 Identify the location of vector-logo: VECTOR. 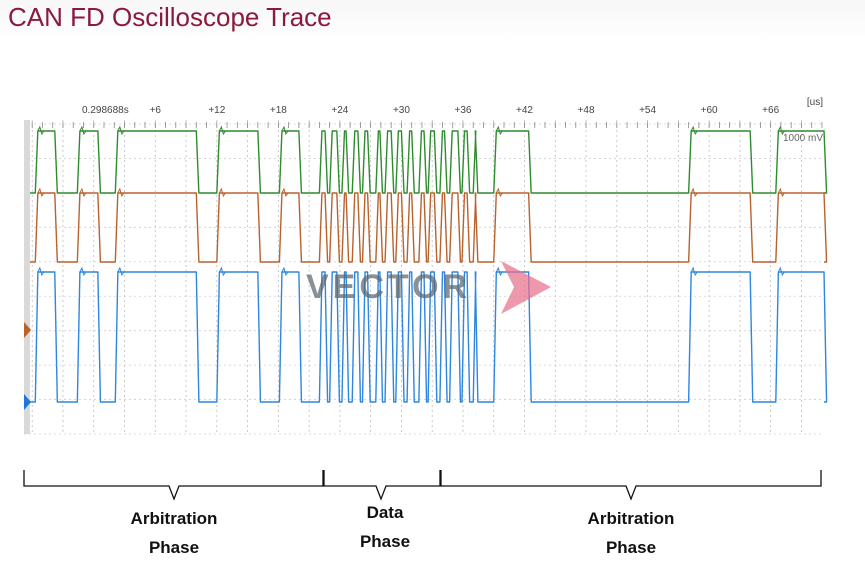
(428, 287).